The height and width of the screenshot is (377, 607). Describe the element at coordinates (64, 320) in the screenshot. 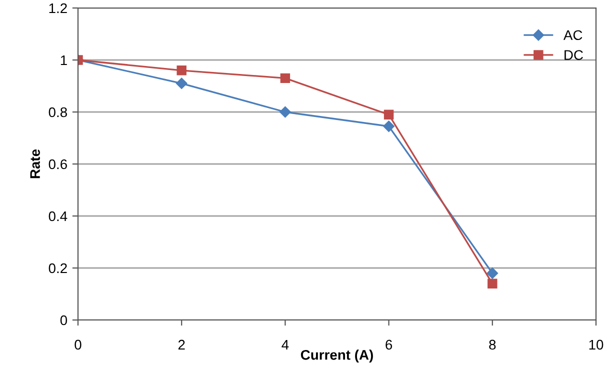

I see `y-tick-label: 0` at that location.